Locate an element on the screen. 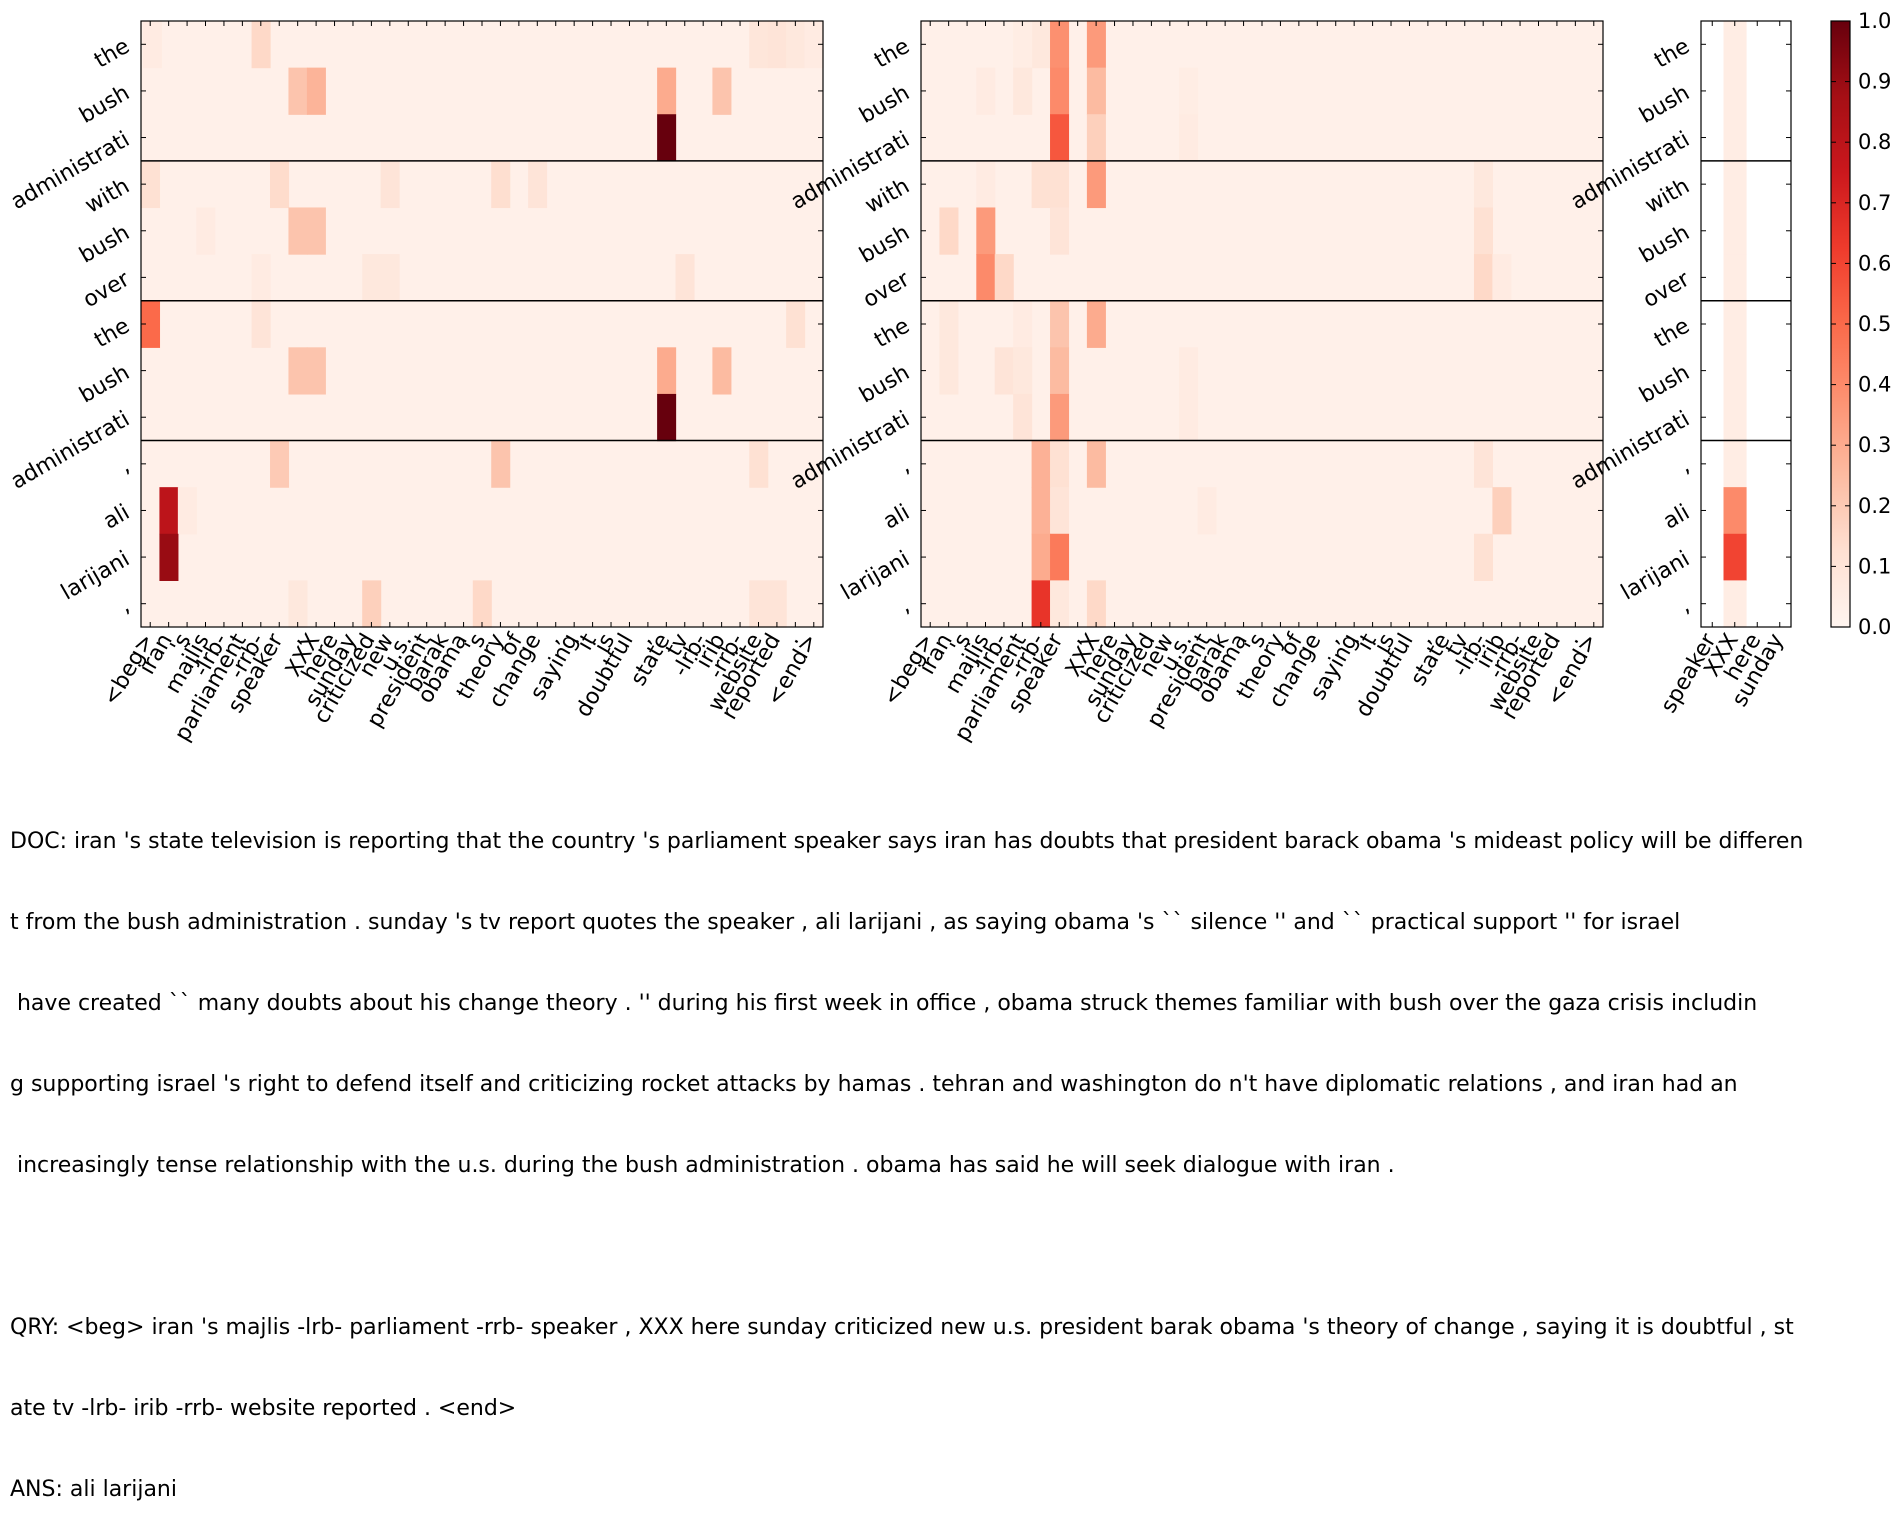 The width and height of the screenshot is (1898, 1530). colorbar-tick-label: 0.8 is located at coordinates (1874, 142).